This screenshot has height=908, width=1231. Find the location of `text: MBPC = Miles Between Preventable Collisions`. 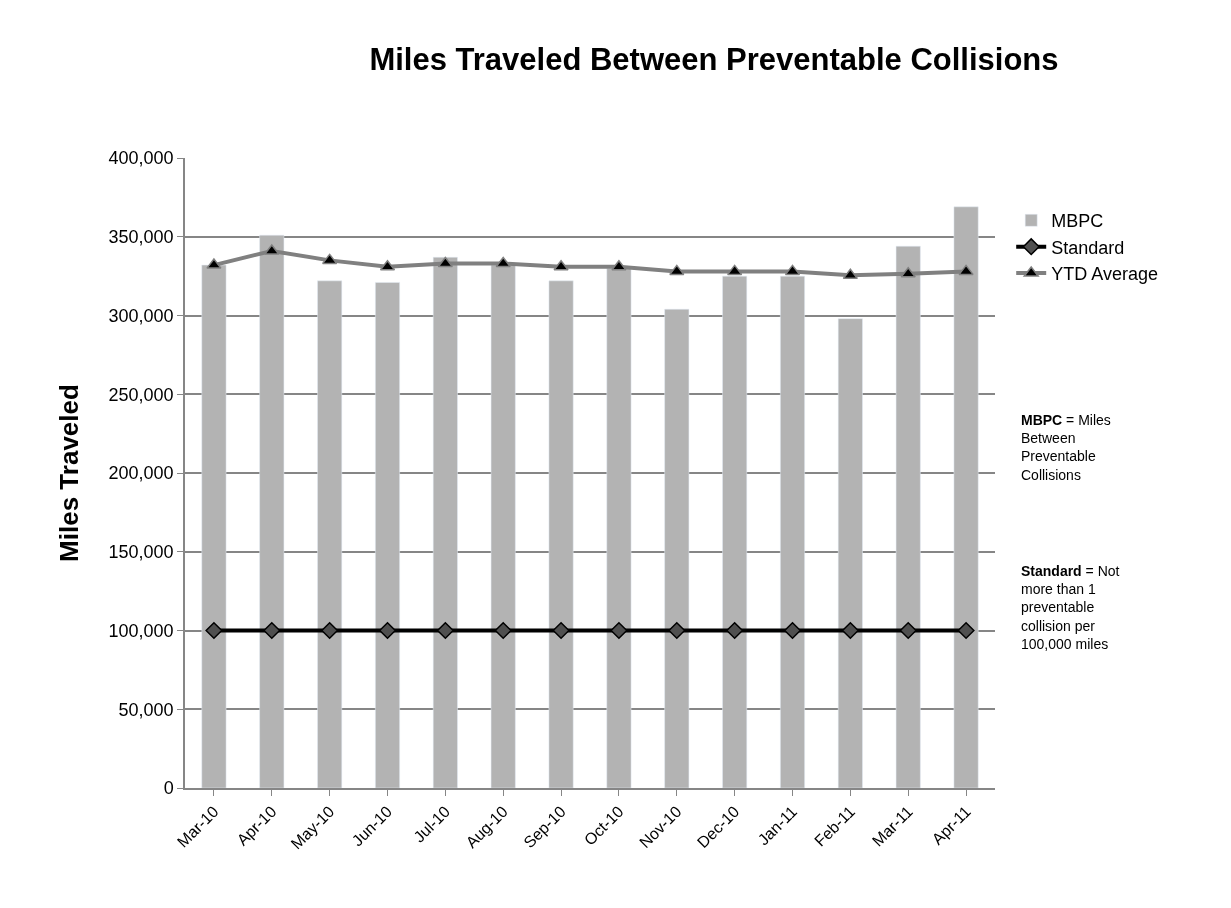

text: MBPC = Miles Between Preventable Collisions is located at coordinates (1066, 447).